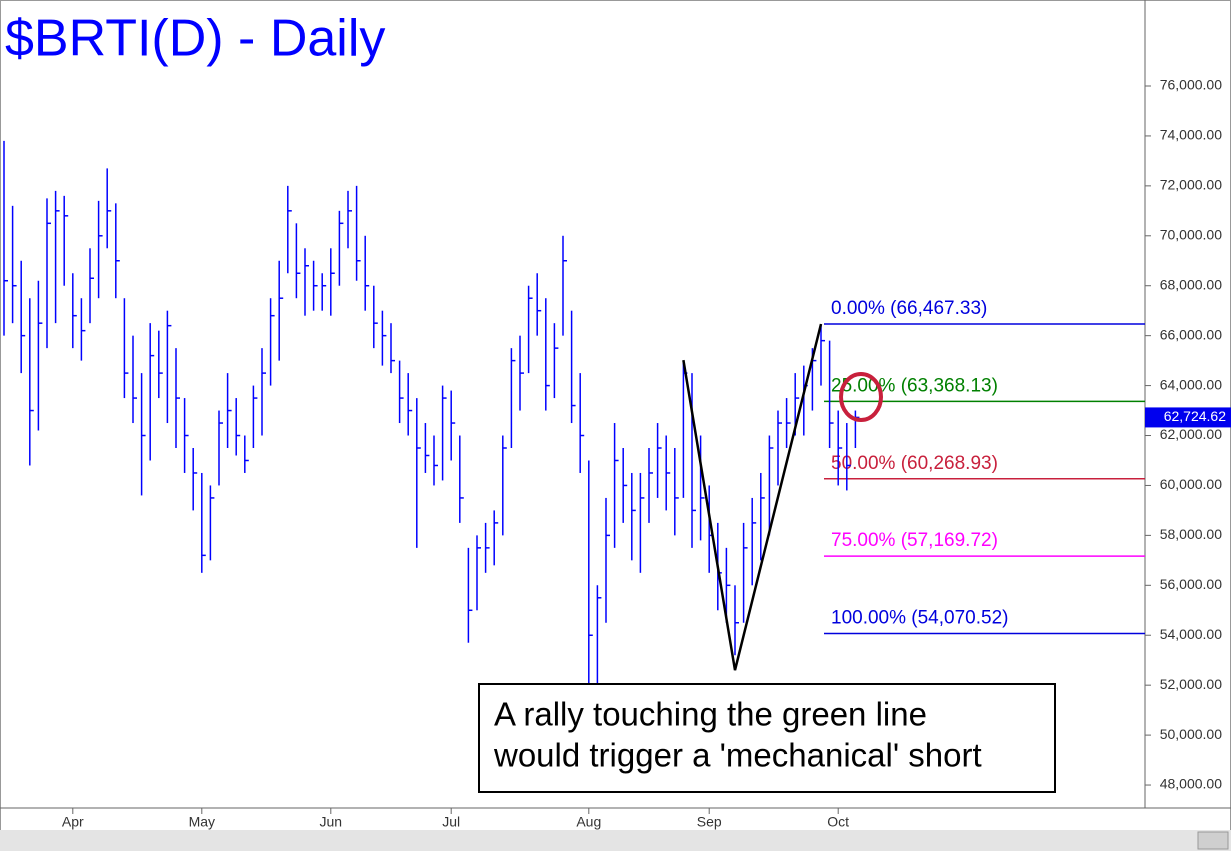 The width and height of the screenshot is (1231, 851). What do you see at coordinates (1213, 840) in the screenshot?
I see `scroll-thumb` at bounding box center [1213, 840].